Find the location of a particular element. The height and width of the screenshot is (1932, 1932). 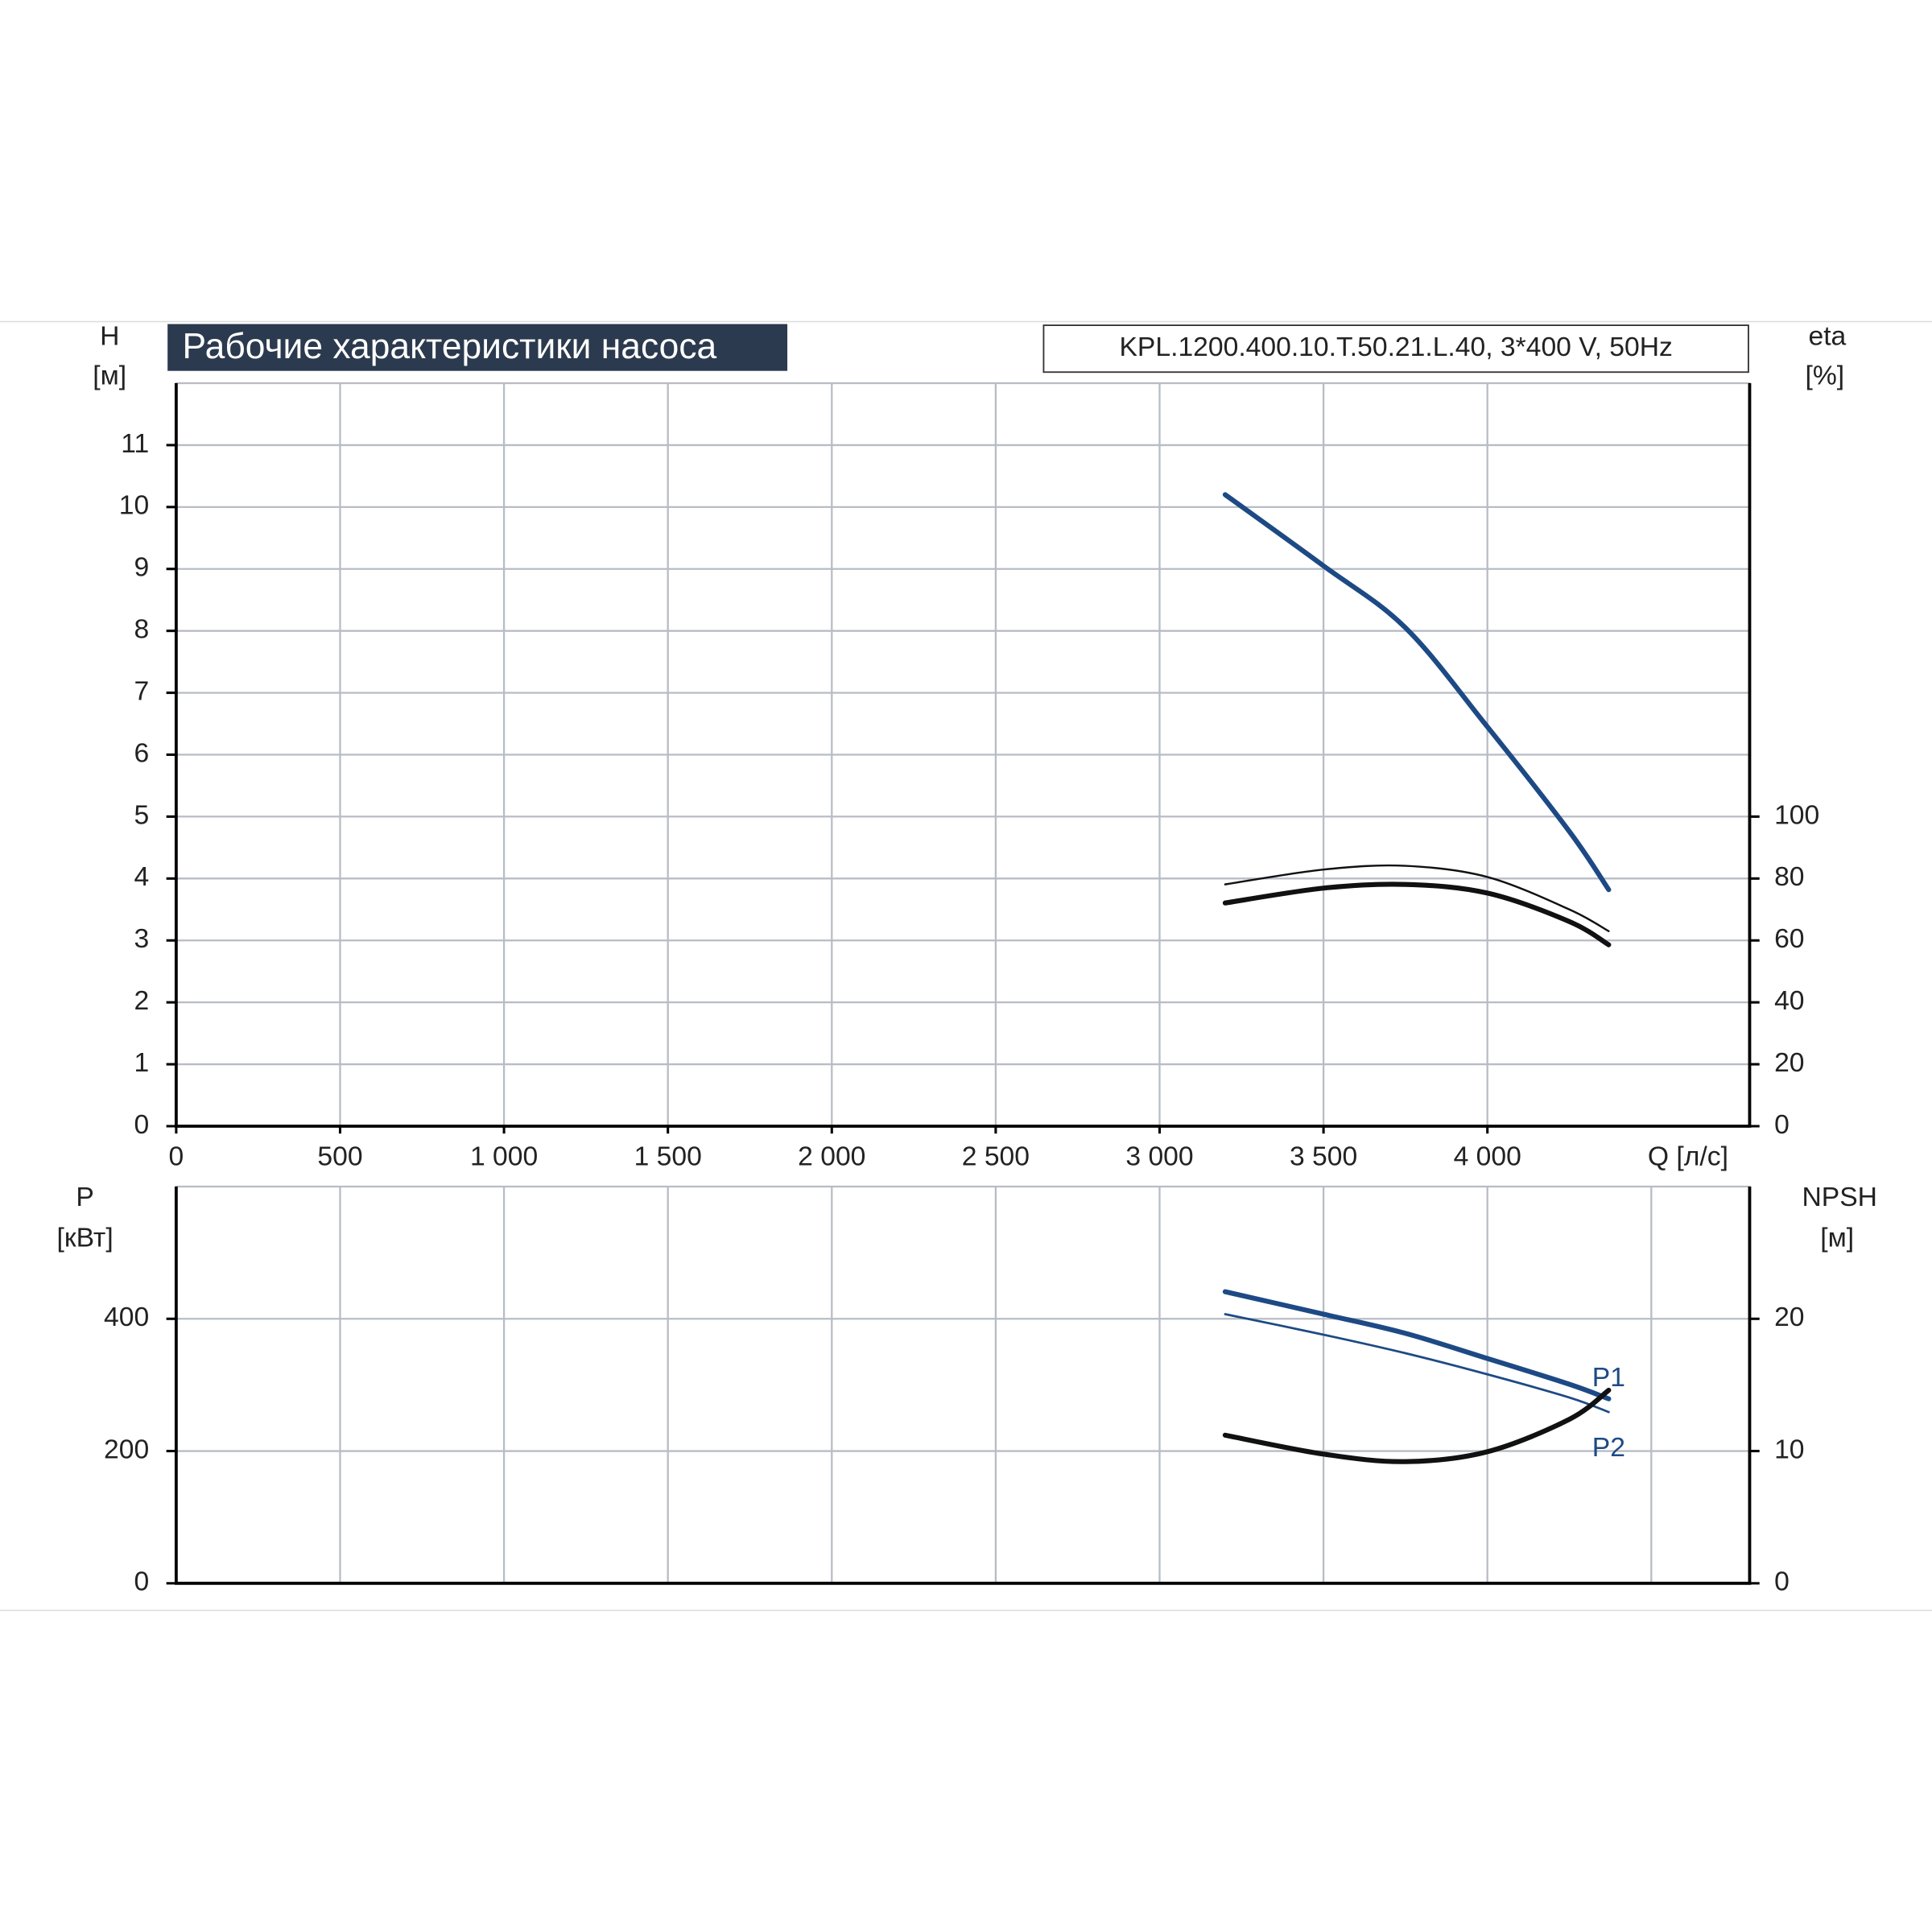

title-box is located at coordinates (477, 347).